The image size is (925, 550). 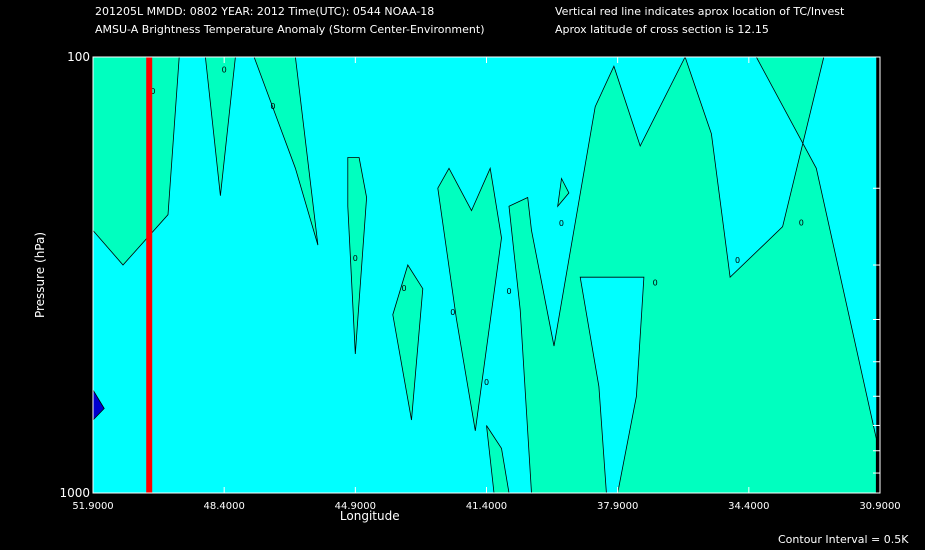 What do you see at coordinates (223, 506) in the screenshot?
I see `x-tick-label-2: 48.4000` at bounding box center [223, 506].